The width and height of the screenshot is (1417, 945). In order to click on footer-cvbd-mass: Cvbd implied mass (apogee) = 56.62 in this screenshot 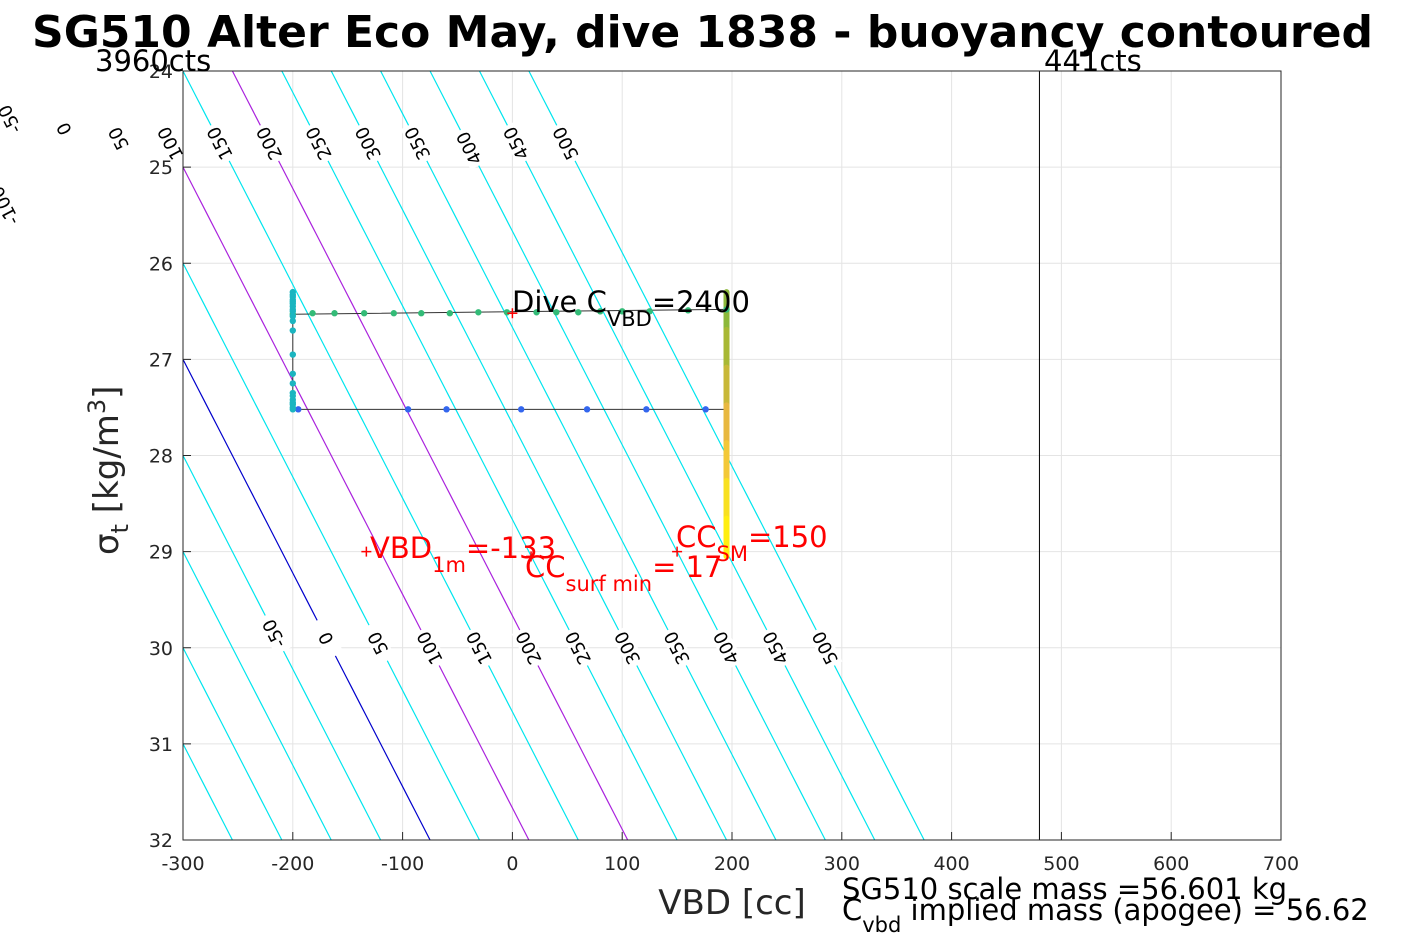, I will do `click(1105, 915)`.